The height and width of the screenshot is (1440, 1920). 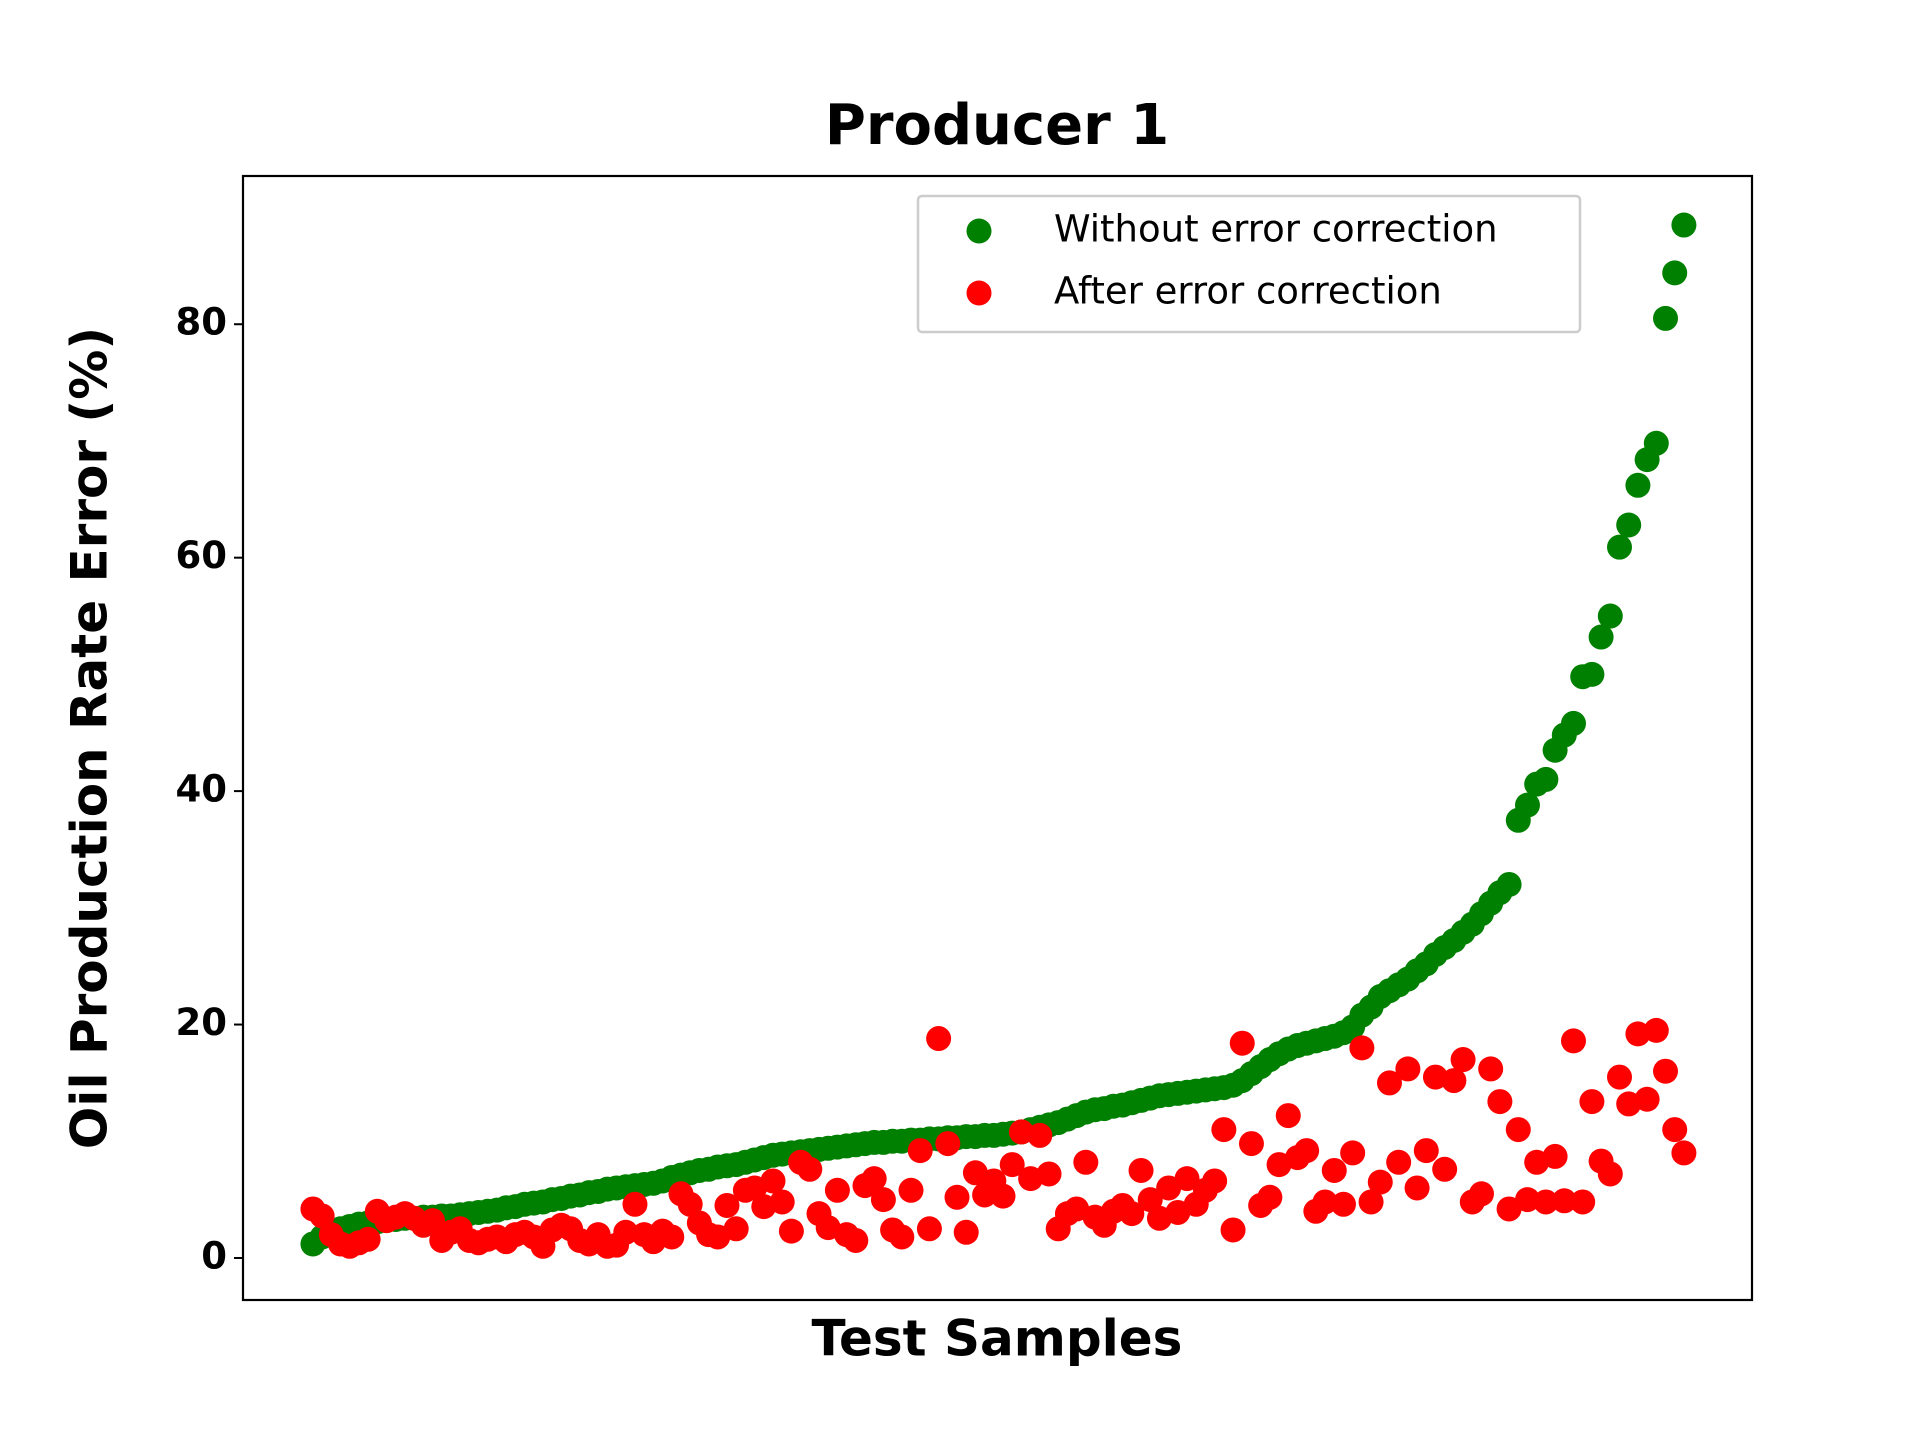 I want to click on y-tick-label: 80, so click(x=202, y=322).